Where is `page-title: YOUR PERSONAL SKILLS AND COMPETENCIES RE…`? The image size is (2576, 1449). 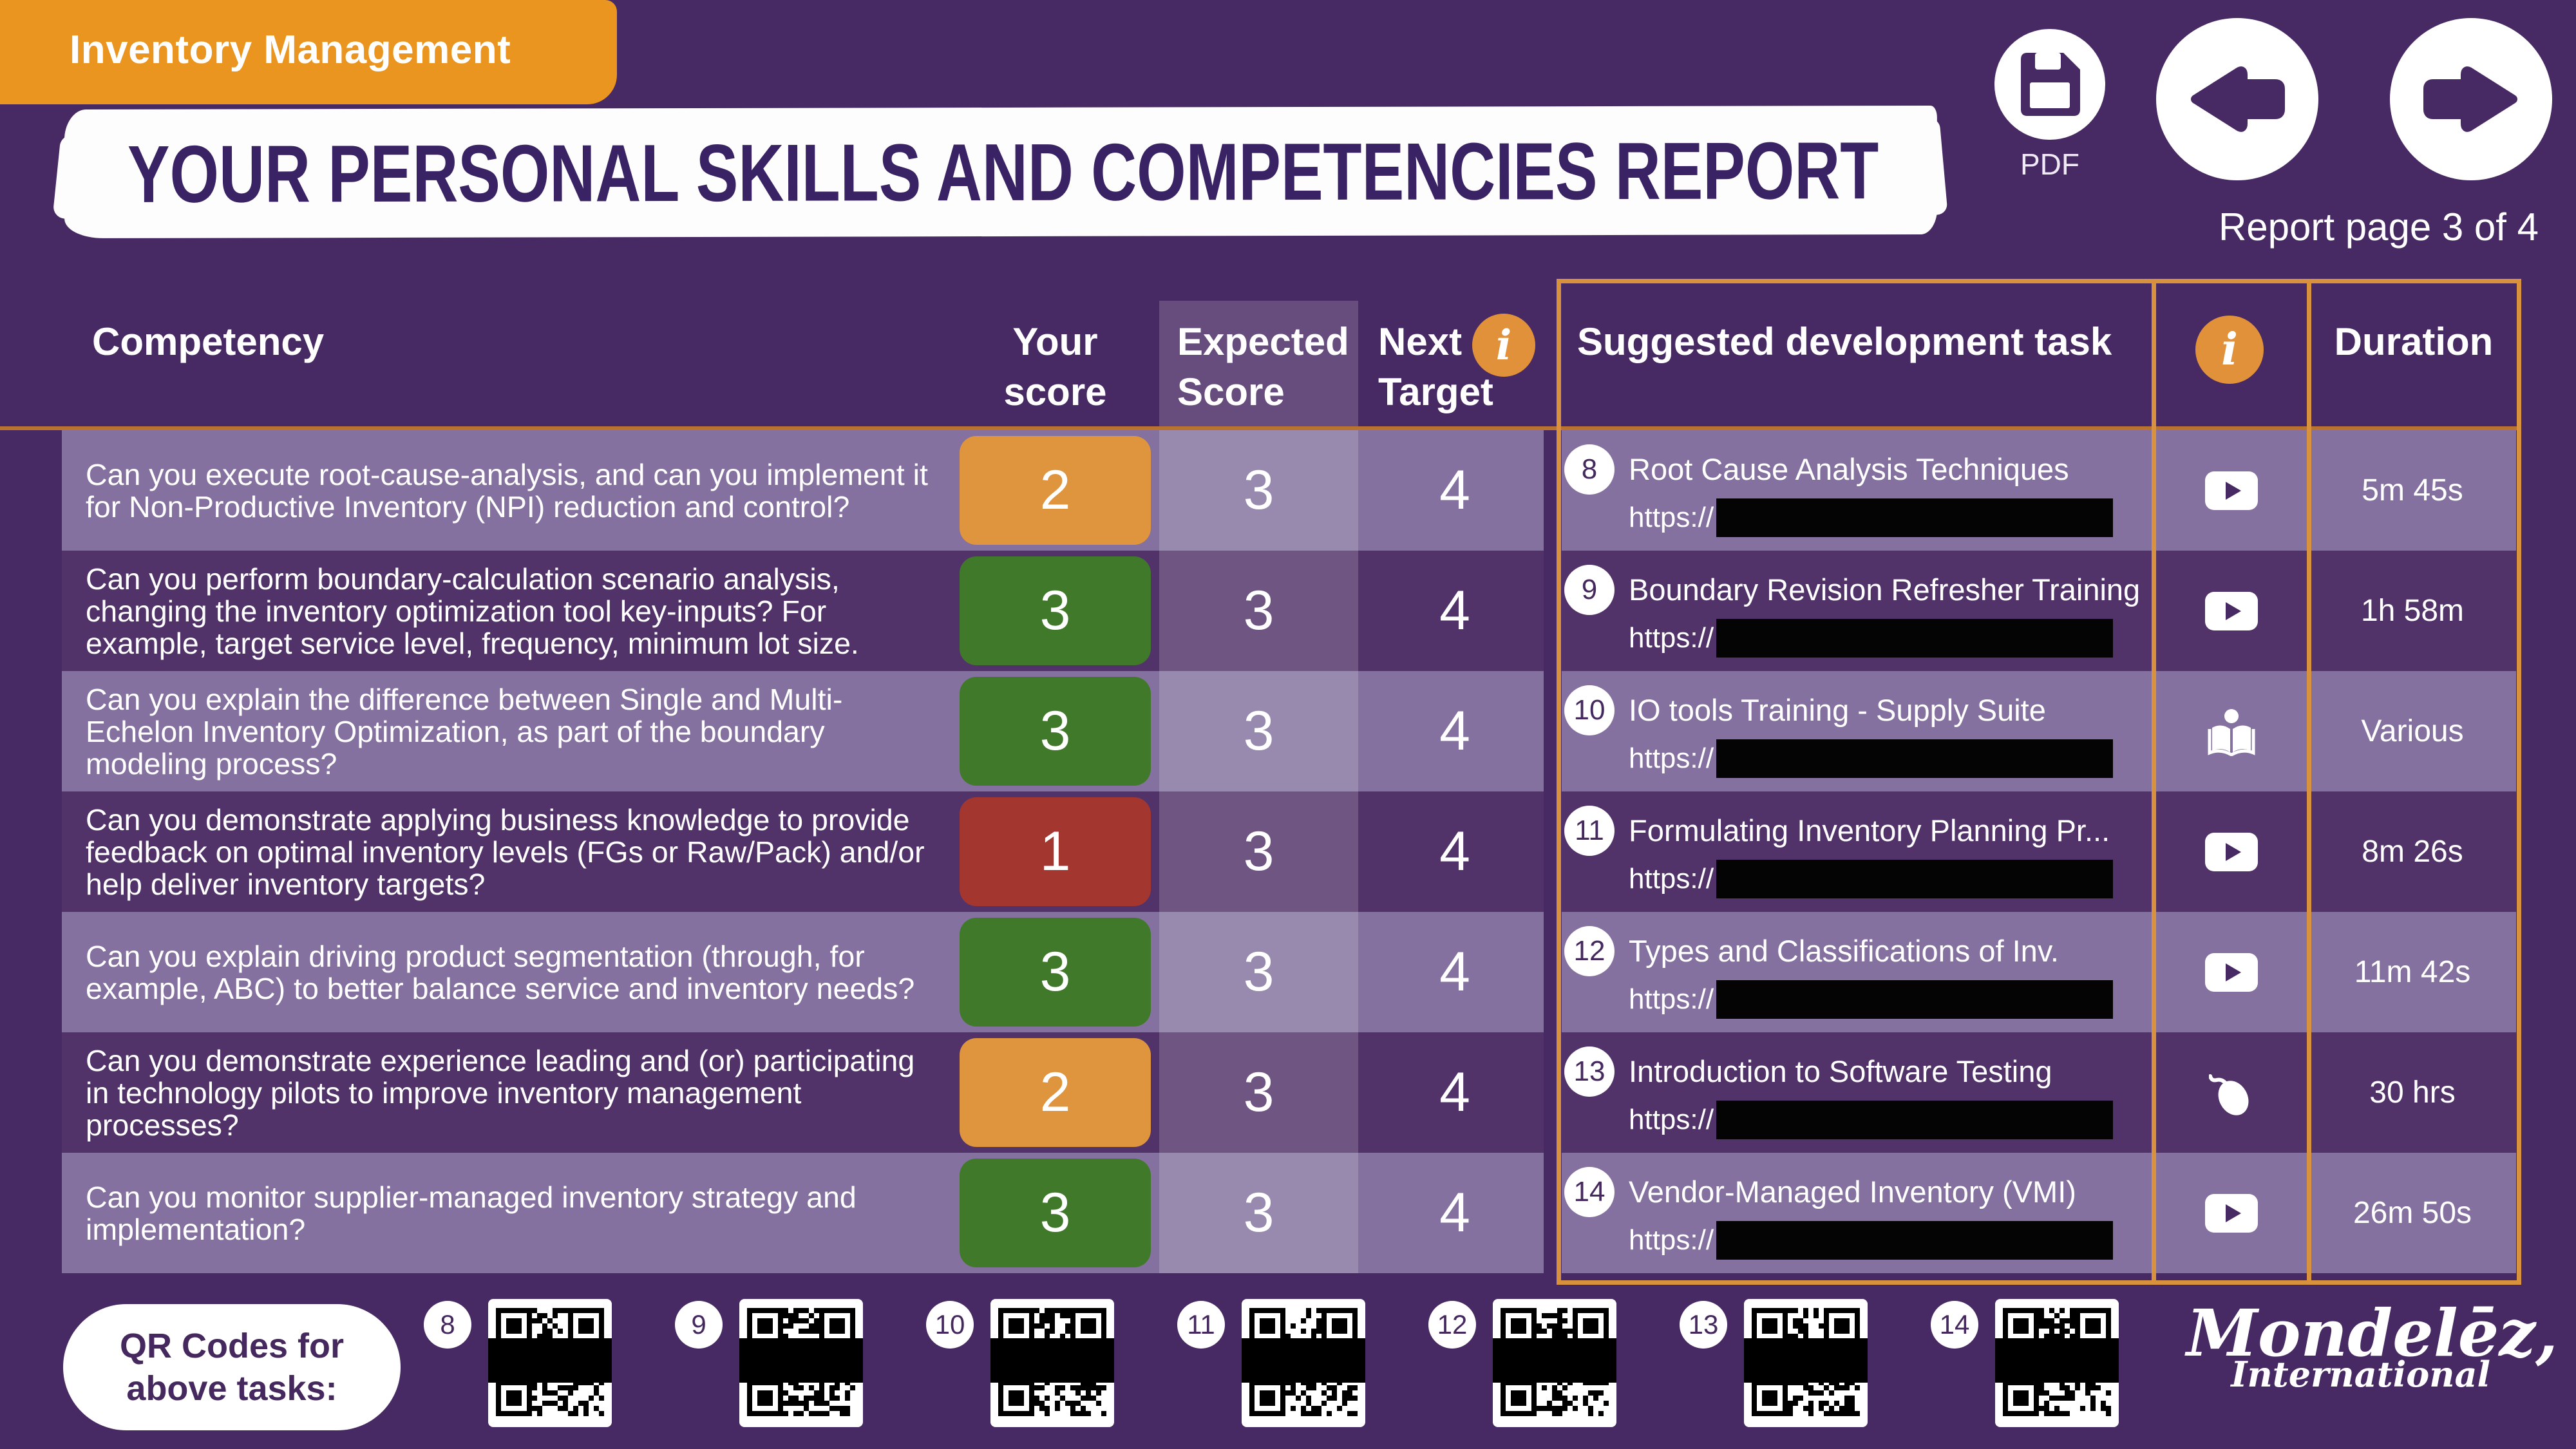 page-title: YOUR PERSONAL SKILLS AND COMPETENCIES RE… is located at coordinates (1003, 173).